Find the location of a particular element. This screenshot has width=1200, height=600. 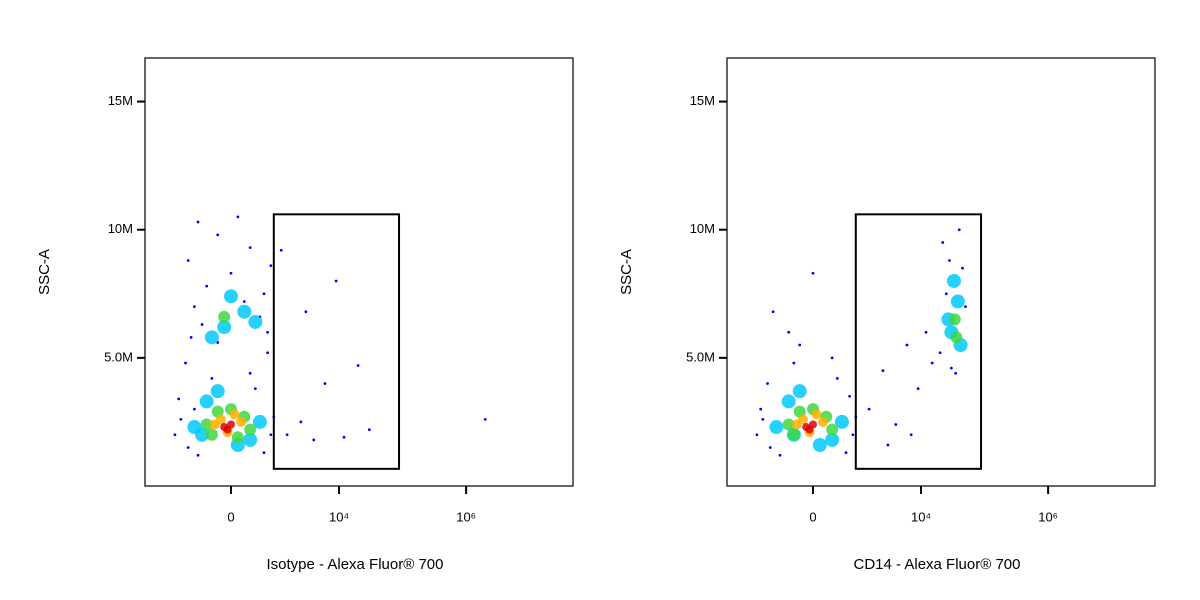

x-axis-title: Isotype - Alexa Fluor® 700 is located at coordinates (355, 564).